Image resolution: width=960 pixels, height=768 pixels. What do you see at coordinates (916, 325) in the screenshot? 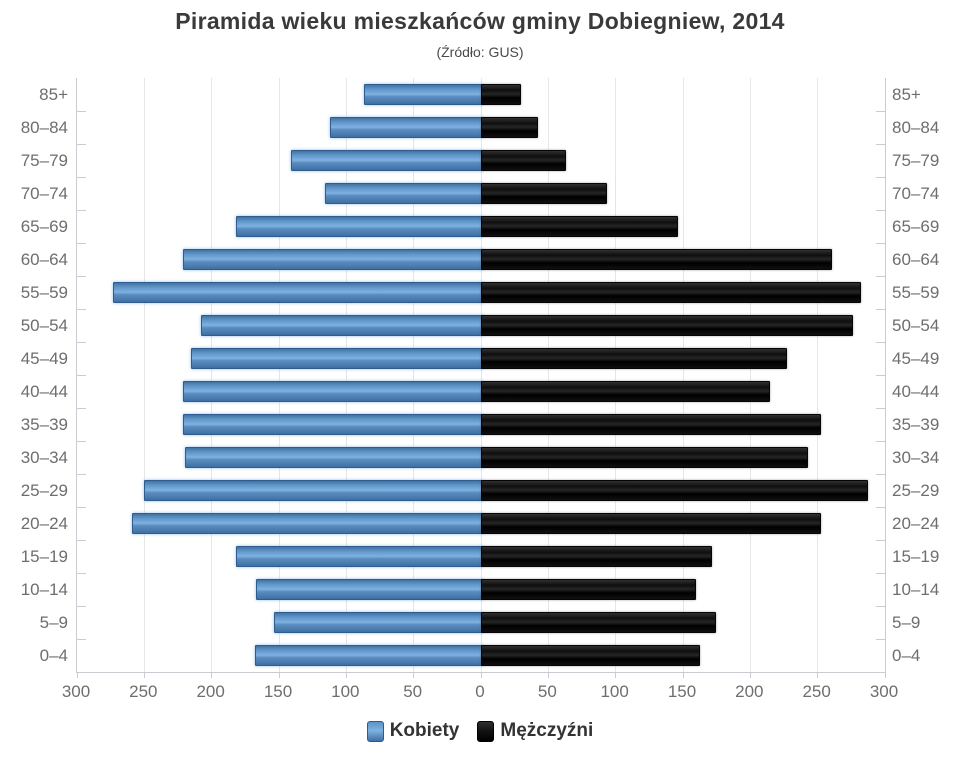
I see `y-axis-label-right: 50–54` at bounding box center [916, 325].